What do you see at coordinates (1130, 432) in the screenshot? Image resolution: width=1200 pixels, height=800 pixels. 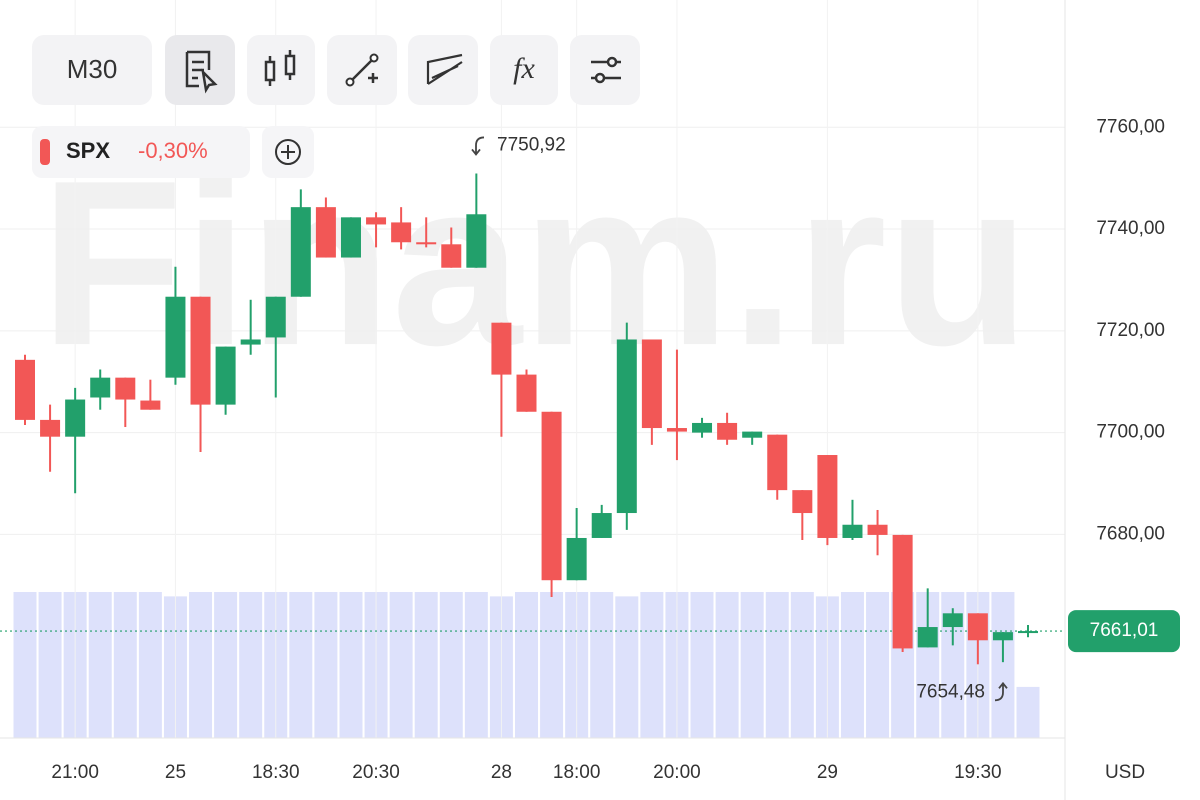 I see `y-tick-label: 7700,00` at bounding box center [1130, 432].